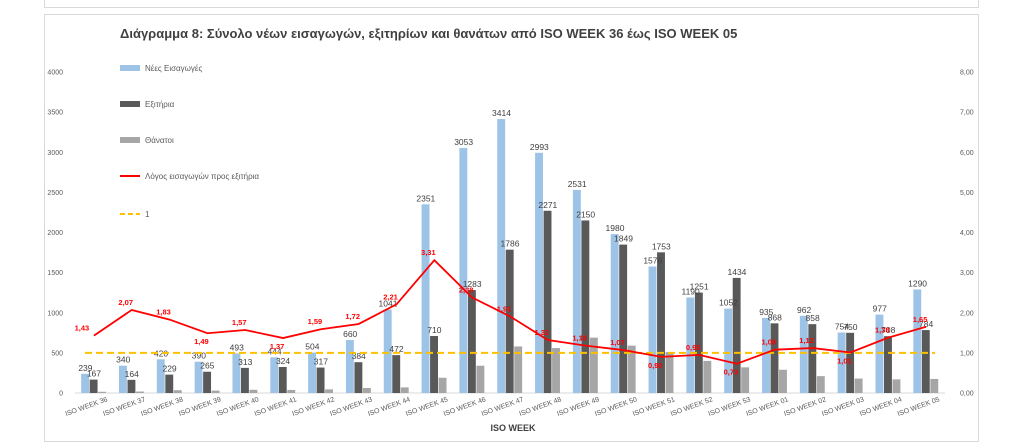 The width and height of the screenshot is (1024, 442). What do you see at coordinates (654, 407) in the screenshot?
I see `x-tick-label: ISO WEEK 51` at bounding box center [654, 407].